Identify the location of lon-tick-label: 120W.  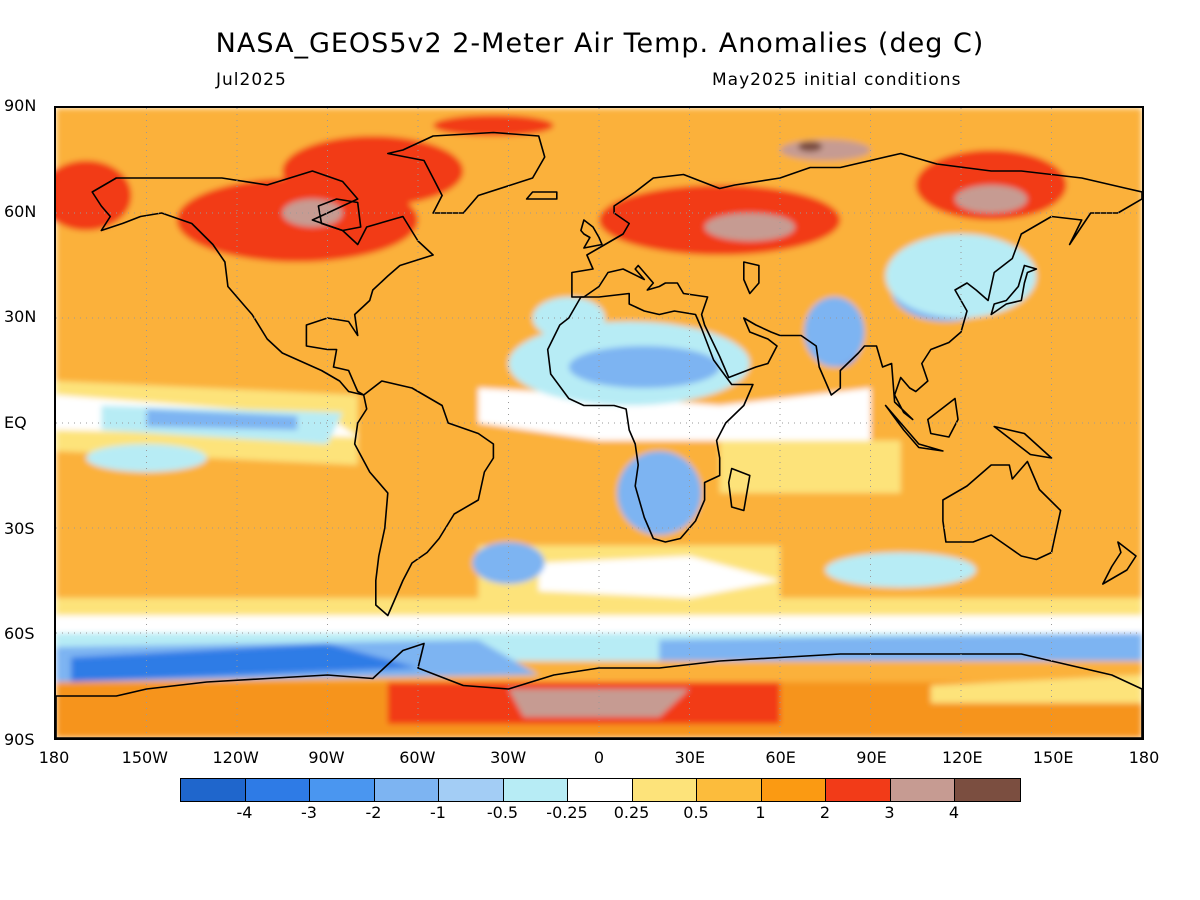
(235, 757).